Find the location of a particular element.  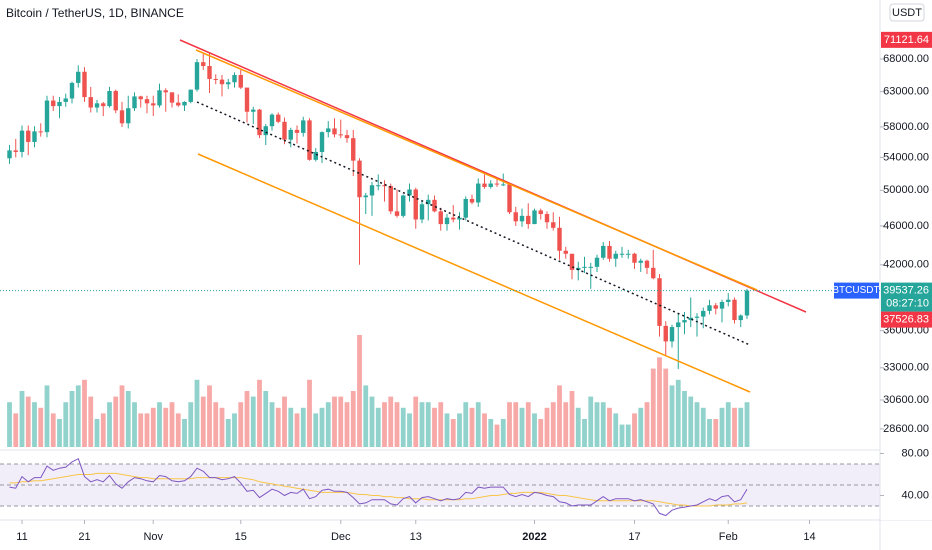

y-tick-label: 33000.00 is located at coordinates (906, 368).